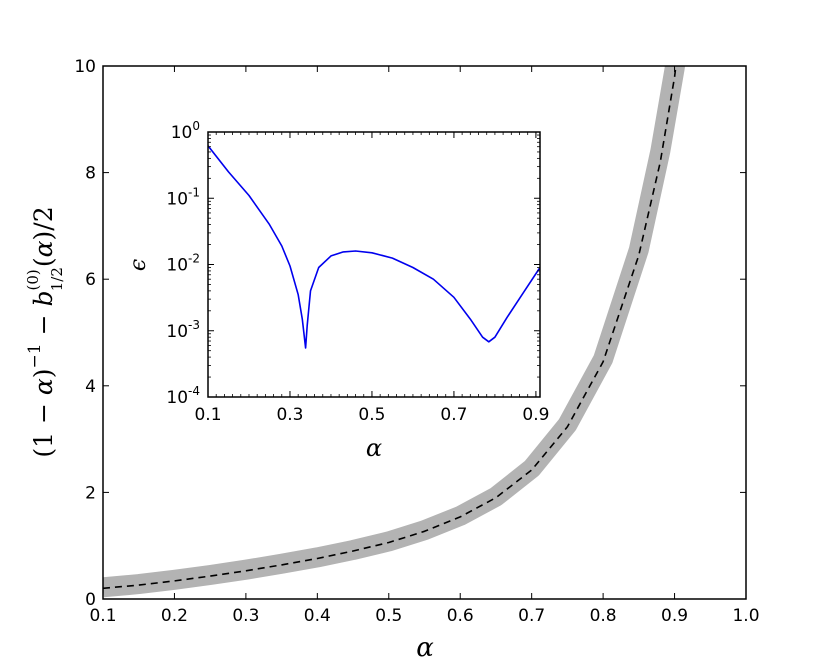 Image resolution: width=830 pixels, height=664 pixels. I want to click on main-x-axis-label: α, so click(425, 648).